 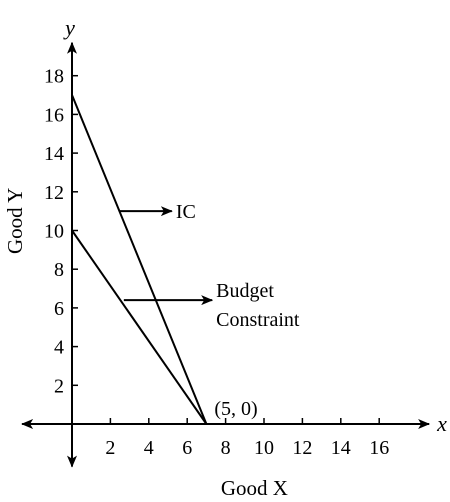 I want to click on x-tick-label-12: 12, so click(x=302, y=448).